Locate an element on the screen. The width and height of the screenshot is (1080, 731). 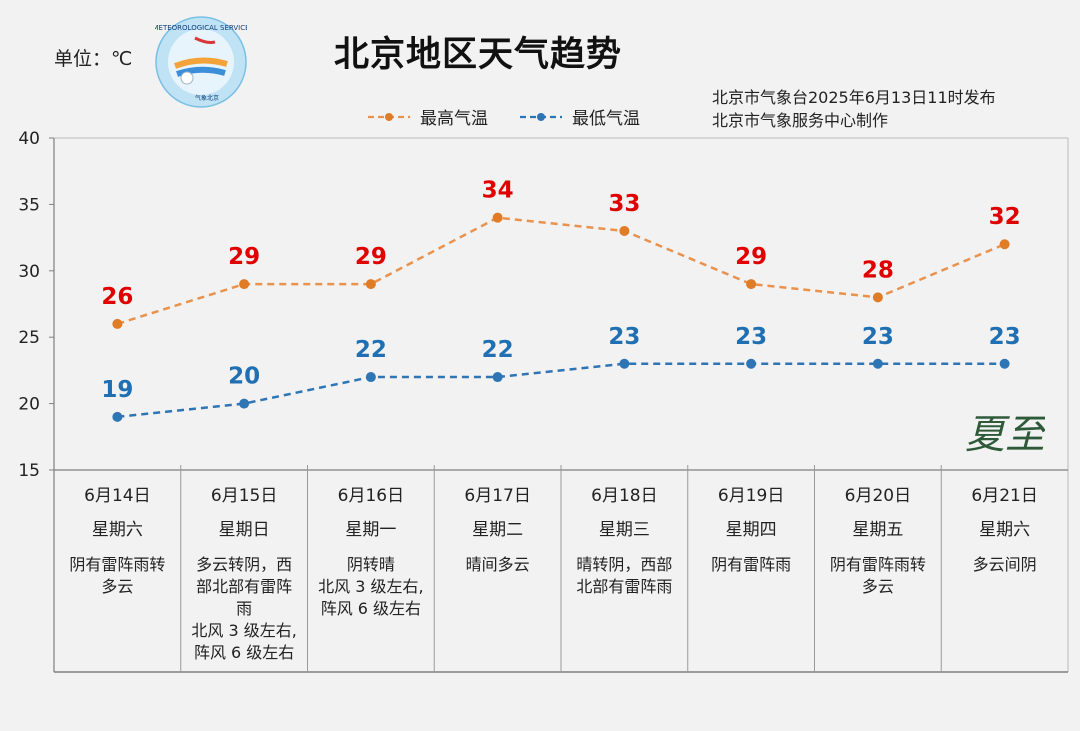
legend-item-high: 最高气温 is located at coordinates (427, 116).